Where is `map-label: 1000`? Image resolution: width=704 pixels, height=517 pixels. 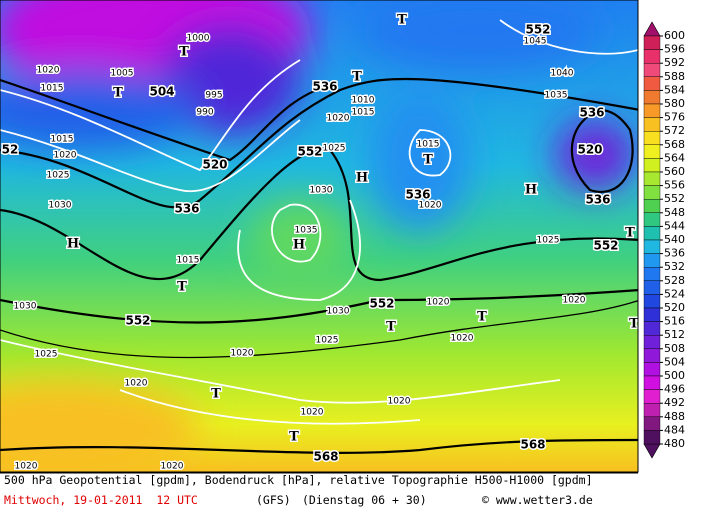
map-label: 1000 is located at coordinates (198, 39).